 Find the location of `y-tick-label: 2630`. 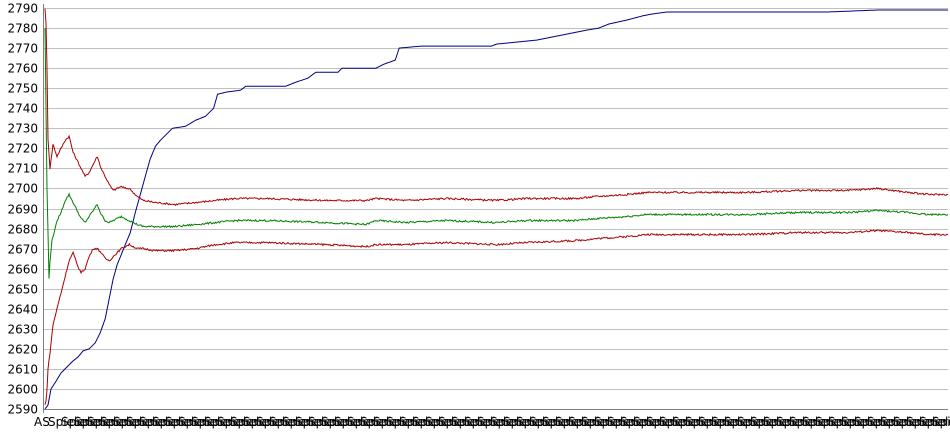

y-tick-label: 2630 is located at coordinates (22, 330).